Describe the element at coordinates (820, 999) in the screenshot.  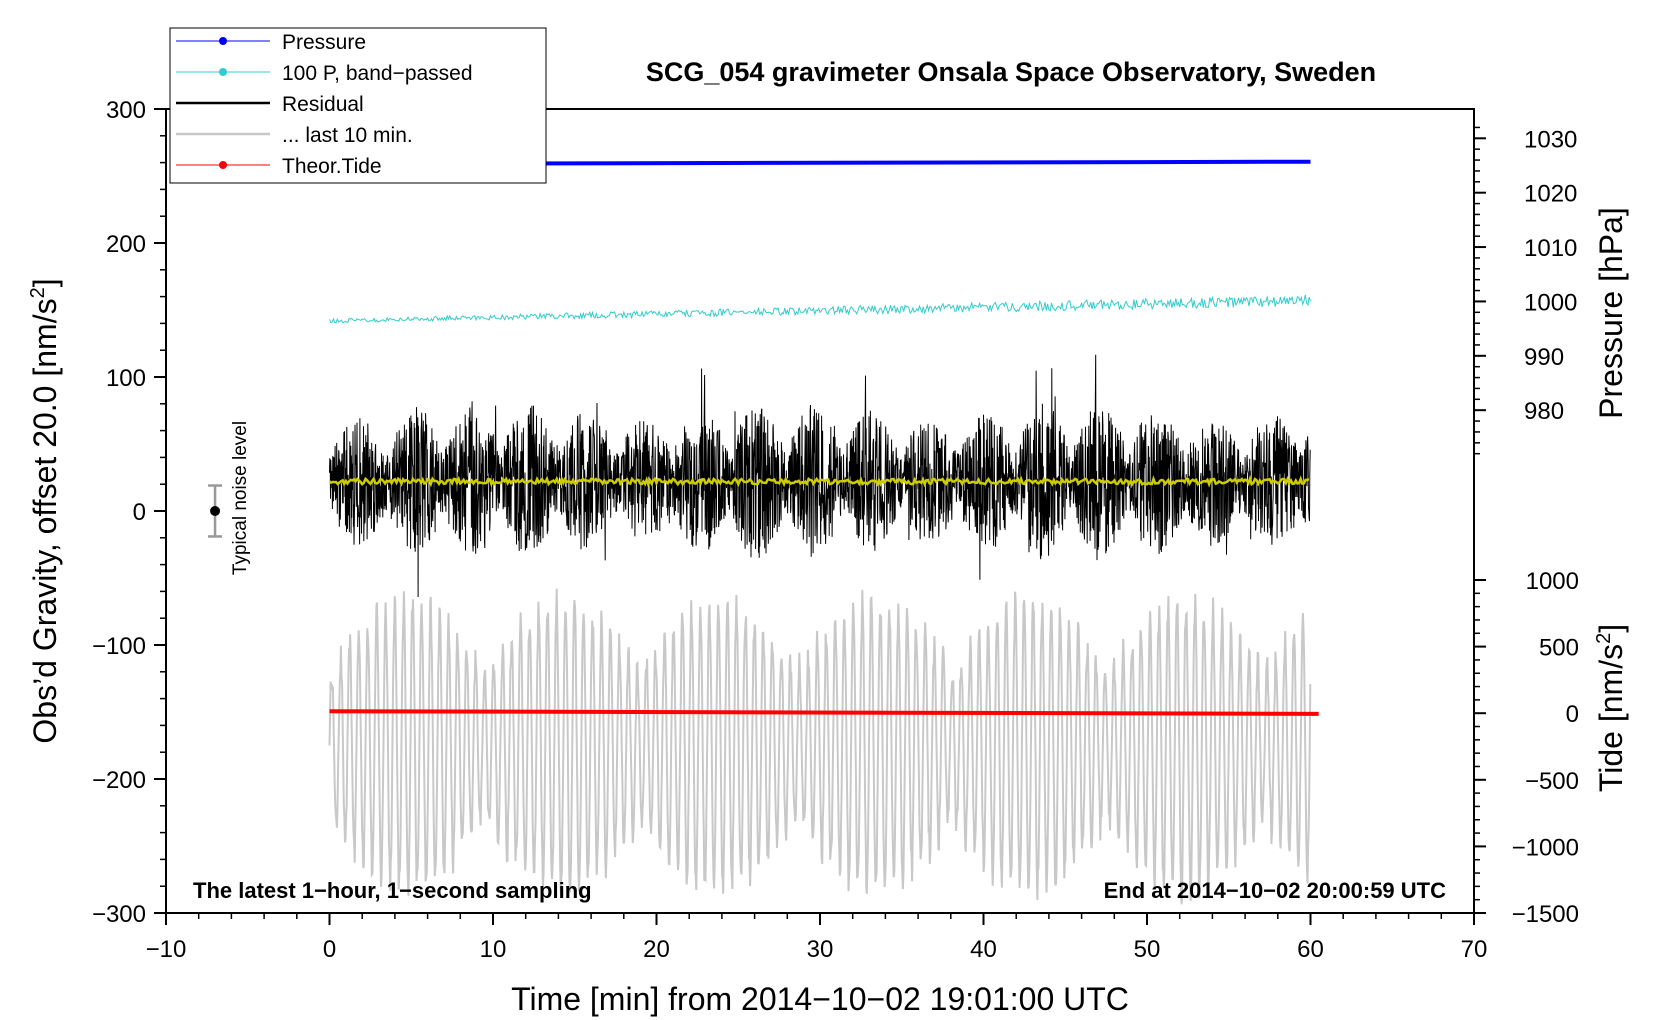
I see `x-axis-title: Time [min] from 2014−10−02 19:01:00 UTC` at that location.